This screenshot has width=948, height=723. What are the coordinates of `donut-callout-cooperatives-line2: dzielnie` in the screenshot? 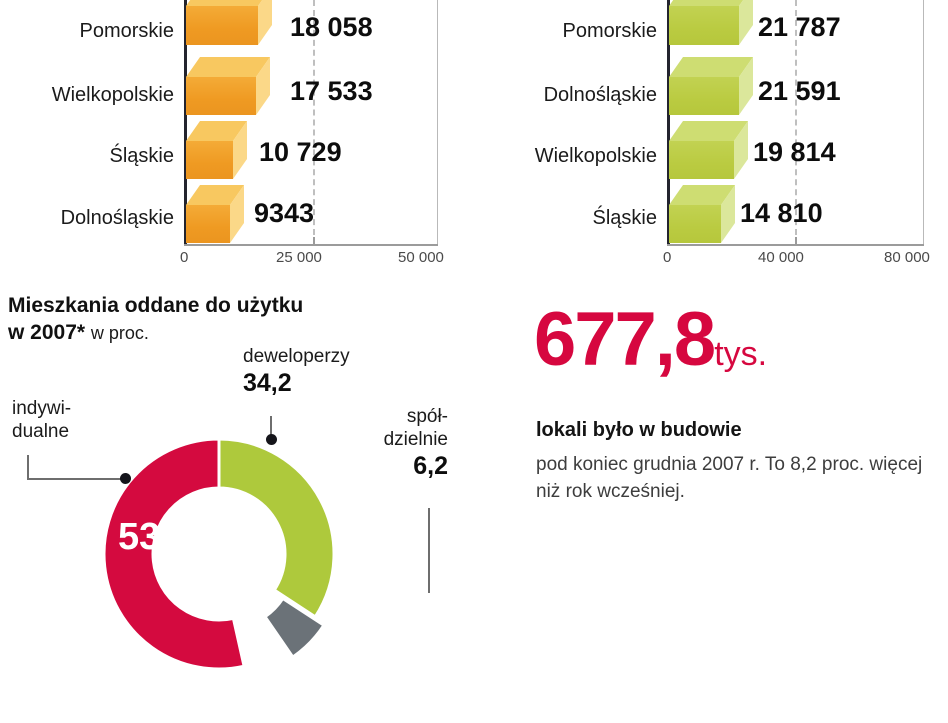 It's located at (415, 439).